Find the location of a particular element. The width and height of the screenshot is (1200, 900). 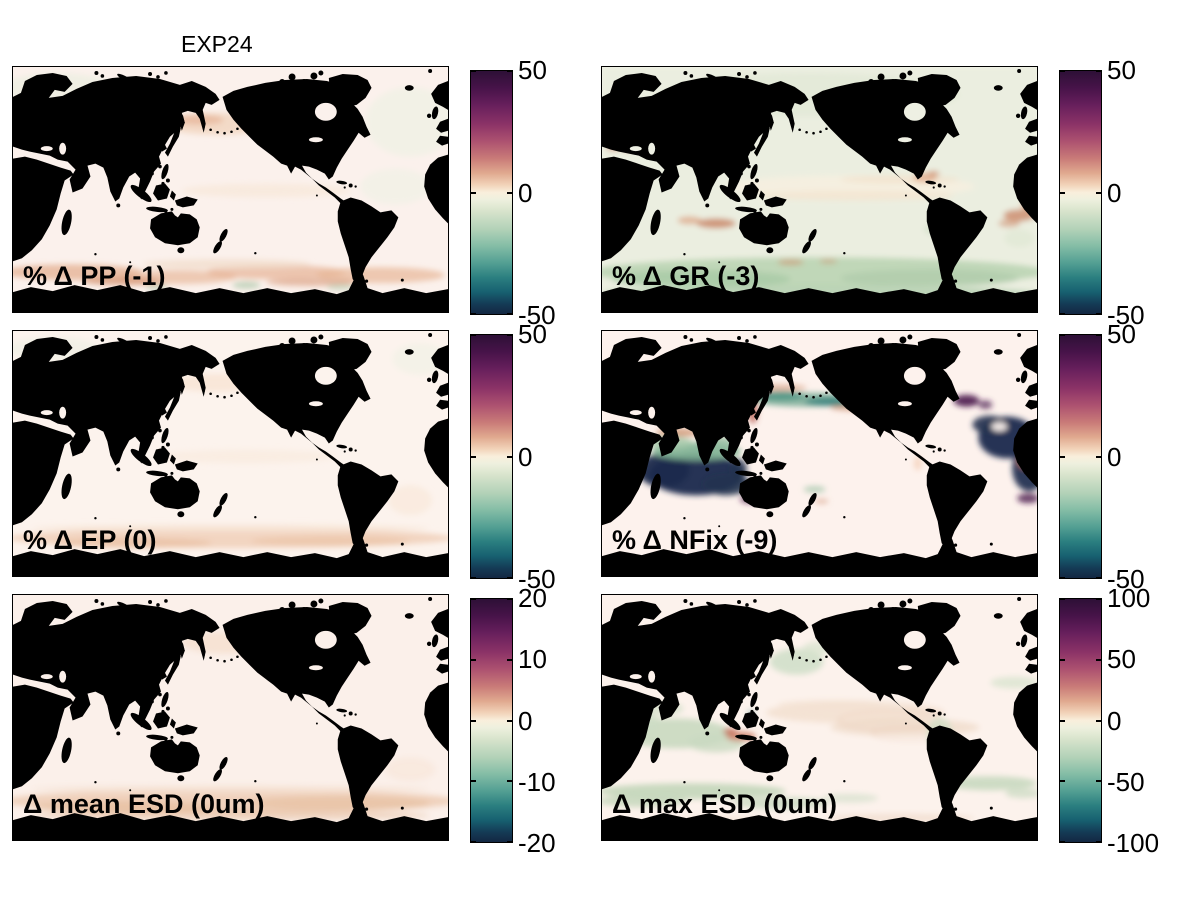

map-label-pp: % Δ PP (-1) is located at coordinates (94, 276).